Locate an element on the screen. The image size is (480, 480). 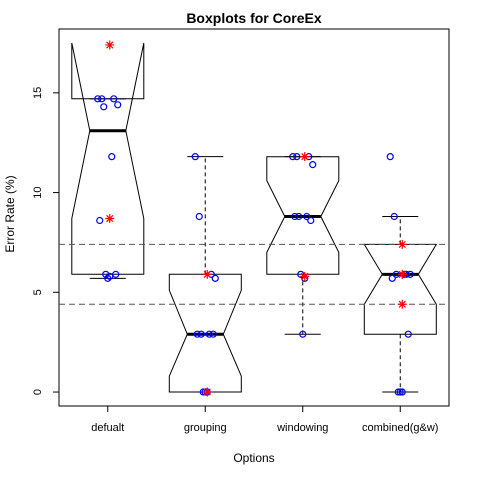
x-tick-label: defualt is located at coordinates (107, 428).